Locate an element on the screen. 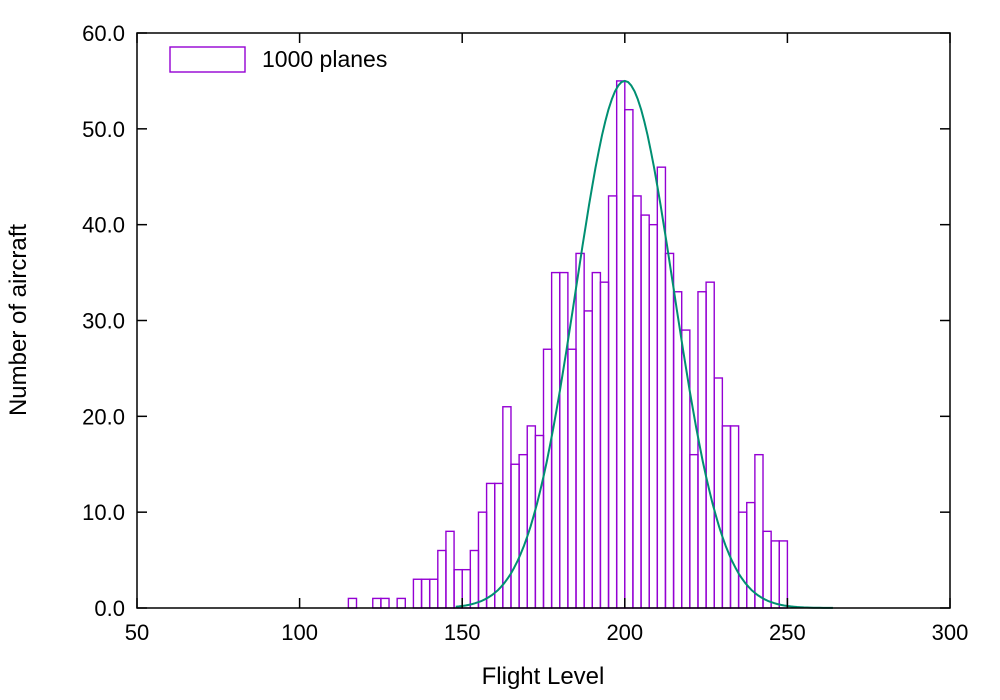  x-tick-label: 300 is located at coordinates (950, 632).